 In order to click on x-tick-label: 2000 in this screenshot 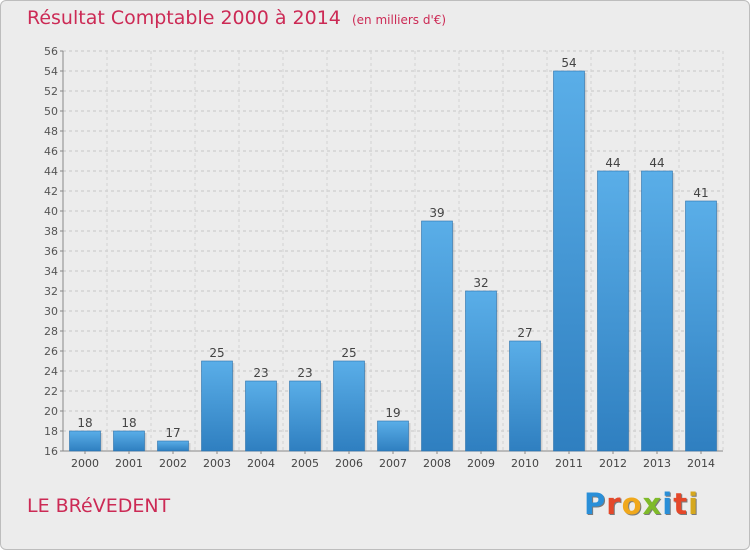, I will do `click(85, 463)`.